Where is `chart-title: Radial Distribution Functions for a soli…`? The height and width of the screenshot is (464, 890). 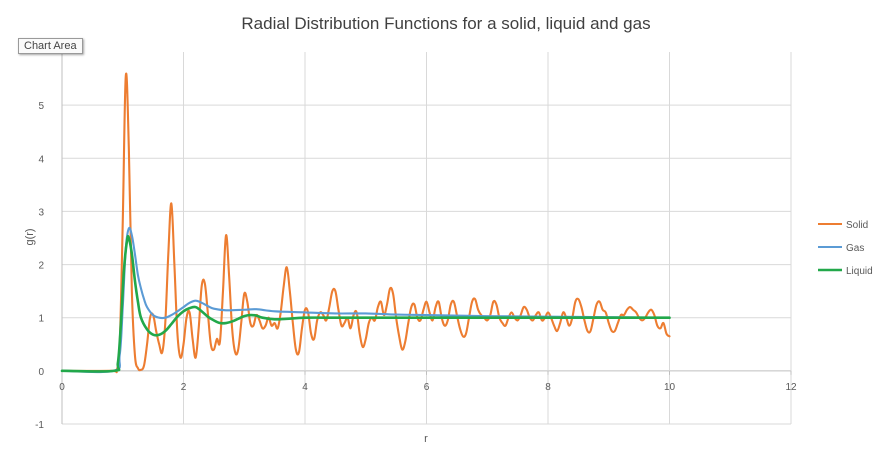
chart-title: Radial Distribution Functions for a soli… is located at coordinates (445, 23).